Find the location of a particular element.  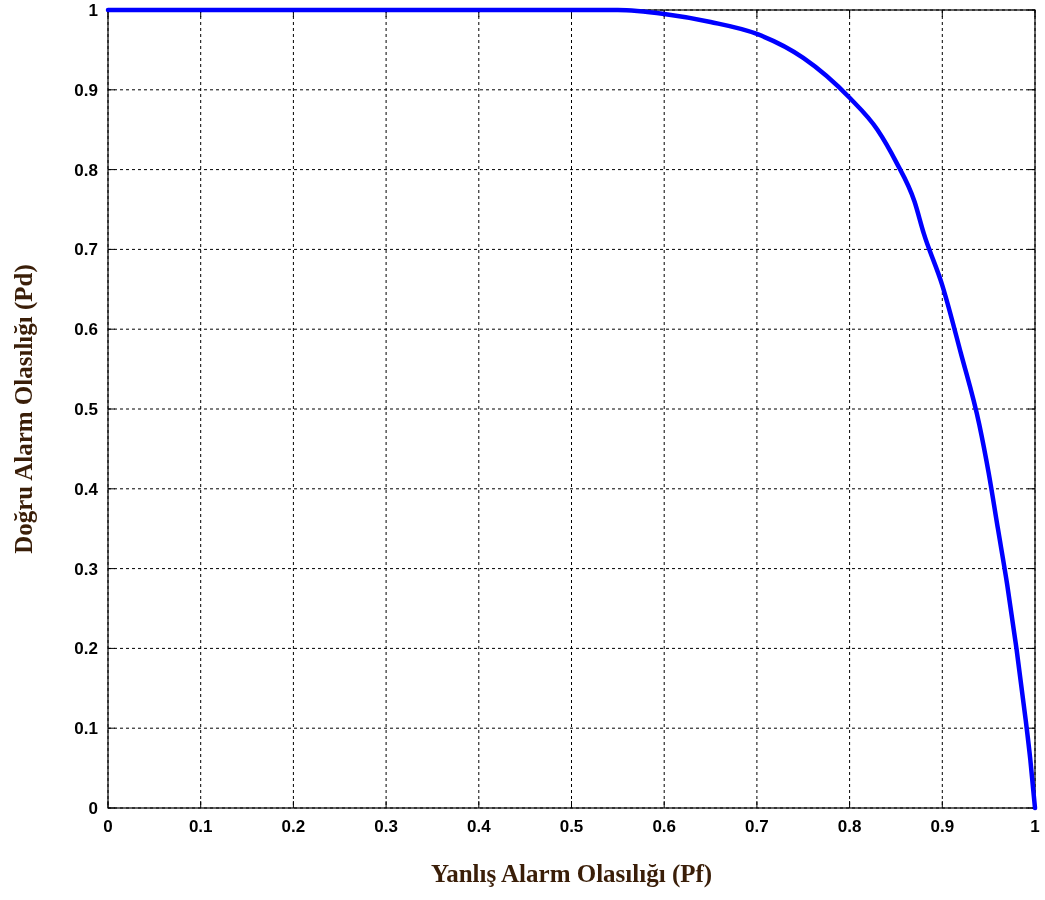

y-tick-label: 1 is located at coordinates (93, 10).